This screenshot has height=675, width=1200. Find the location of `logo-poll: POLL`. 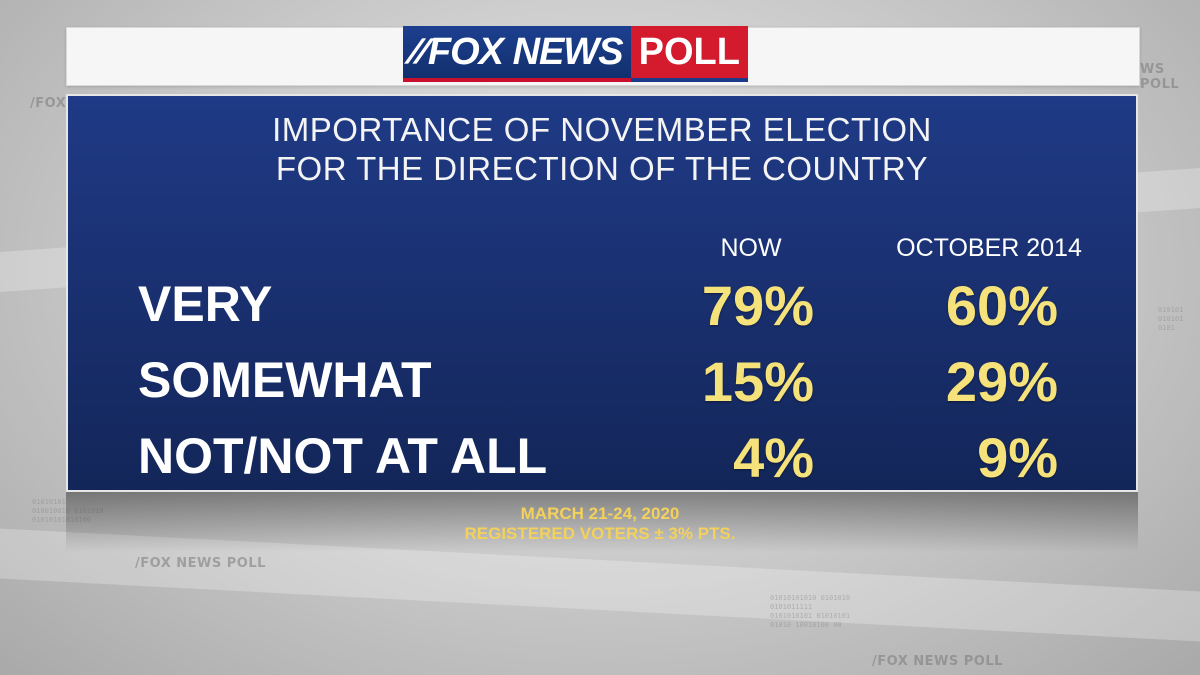

logo-poll: POLL is located at coordinates (689, 54).